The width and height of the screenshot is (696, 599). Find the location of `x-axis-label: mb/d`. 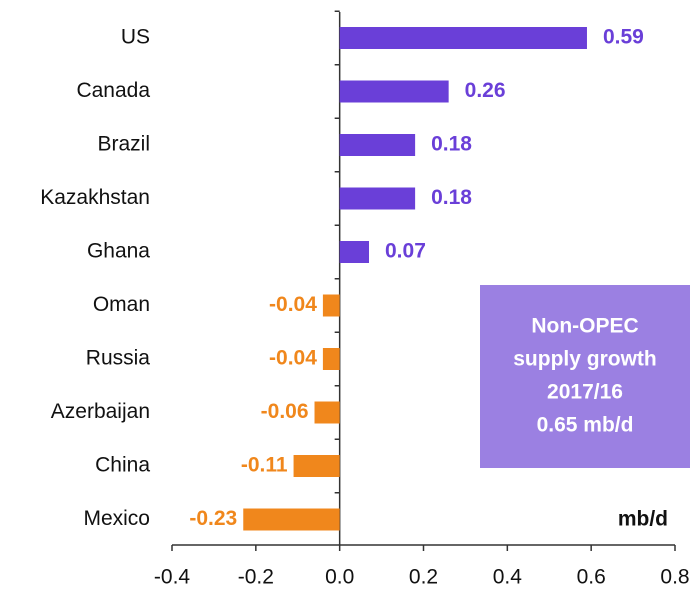

x-axis-label: mb/d is located at coordinates (643, 519).